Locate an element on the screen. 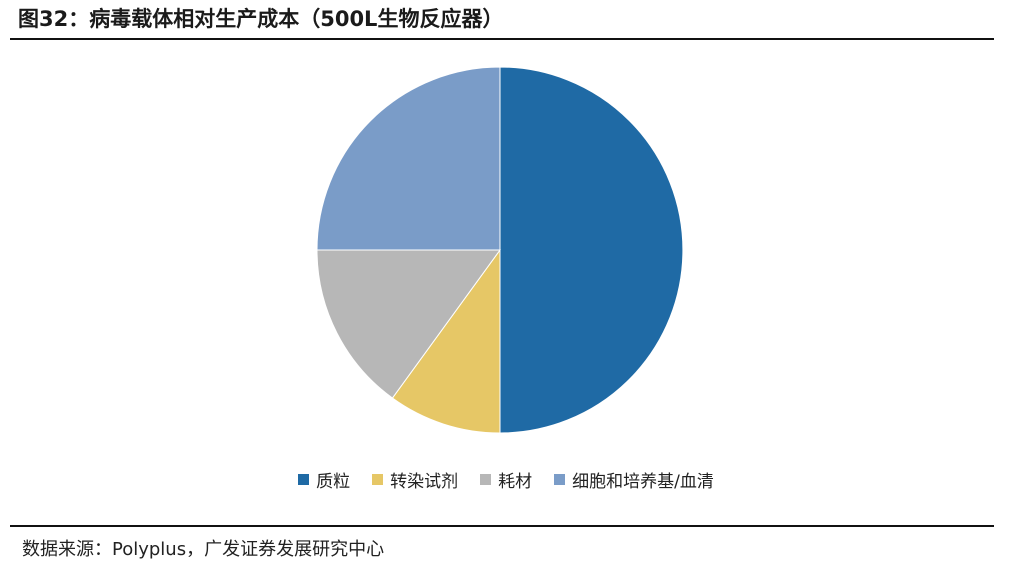 This screenshot has height=572, width=1012. legend-item-transfection-reagent: 转染试剂 is located at coordinates (415, 479).